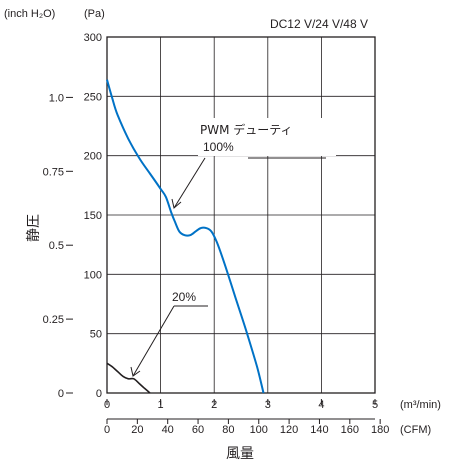  Describe the element at coordinates (93, 157) in the screenshot. I see `y-tick-label-pa: 200` at that location.